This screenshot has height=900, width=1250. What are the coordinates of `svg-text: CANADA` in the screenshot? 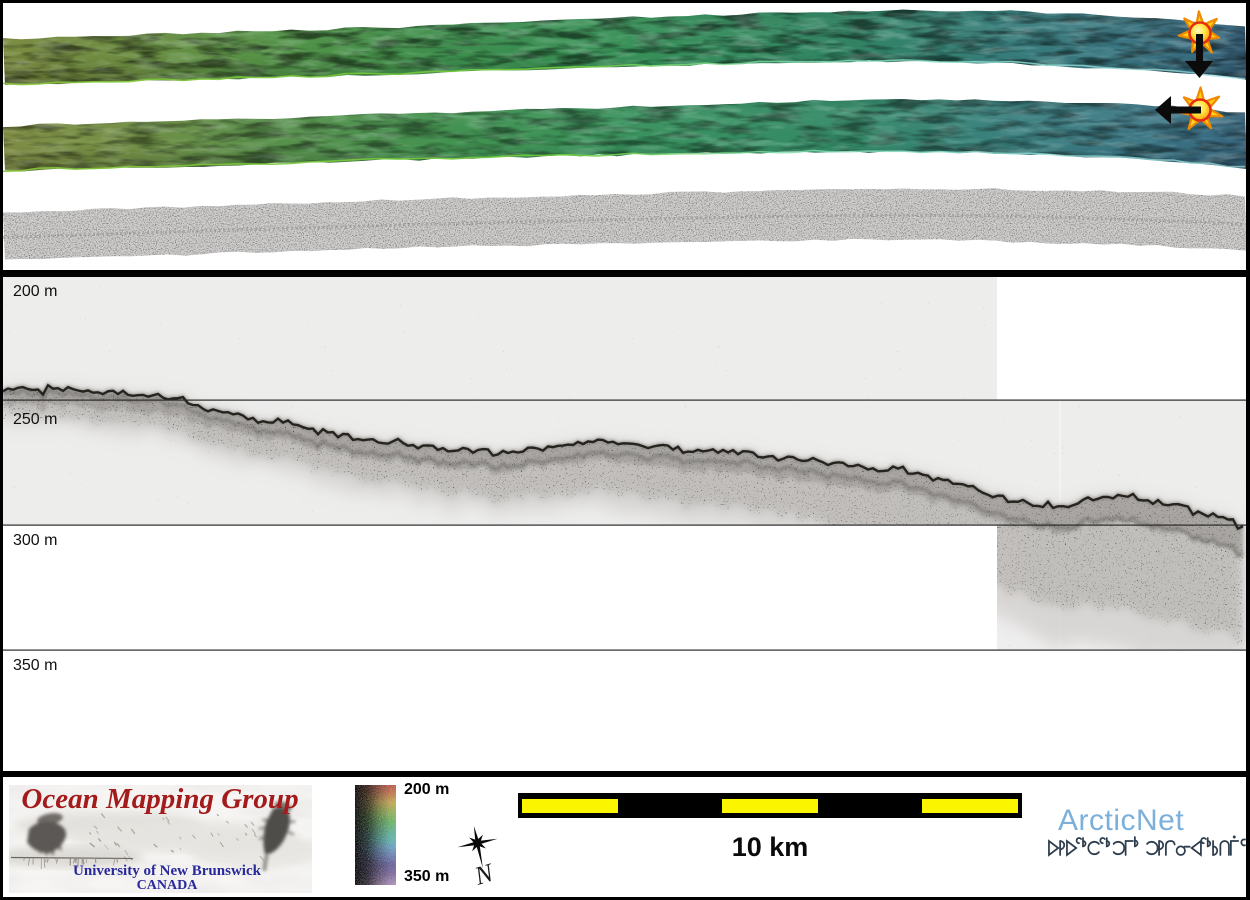 It's located at (168, 885).